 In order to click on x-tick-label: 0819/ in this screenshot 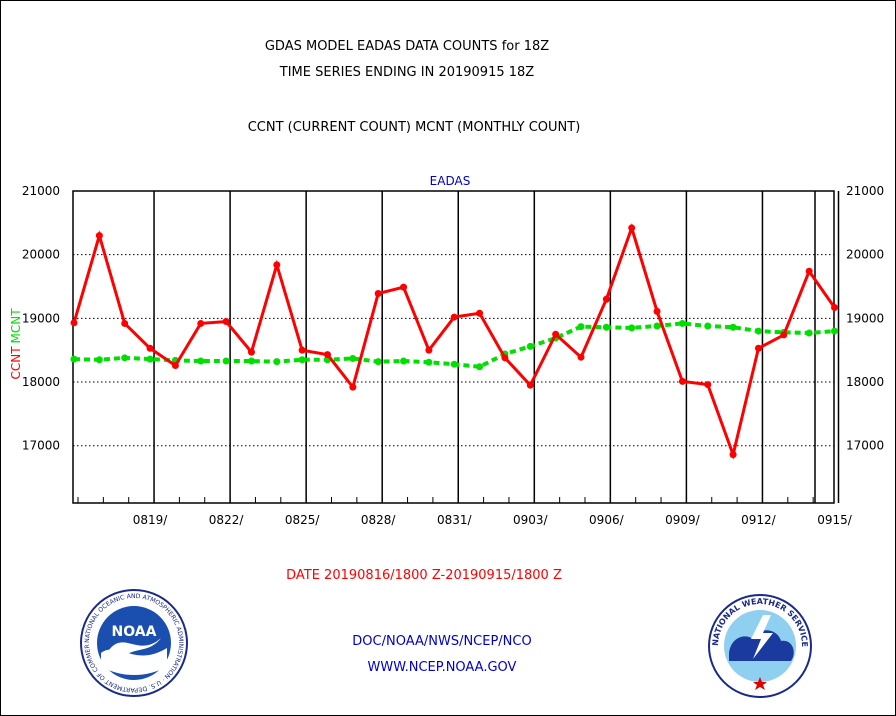, I will do `click(151, 520)`.